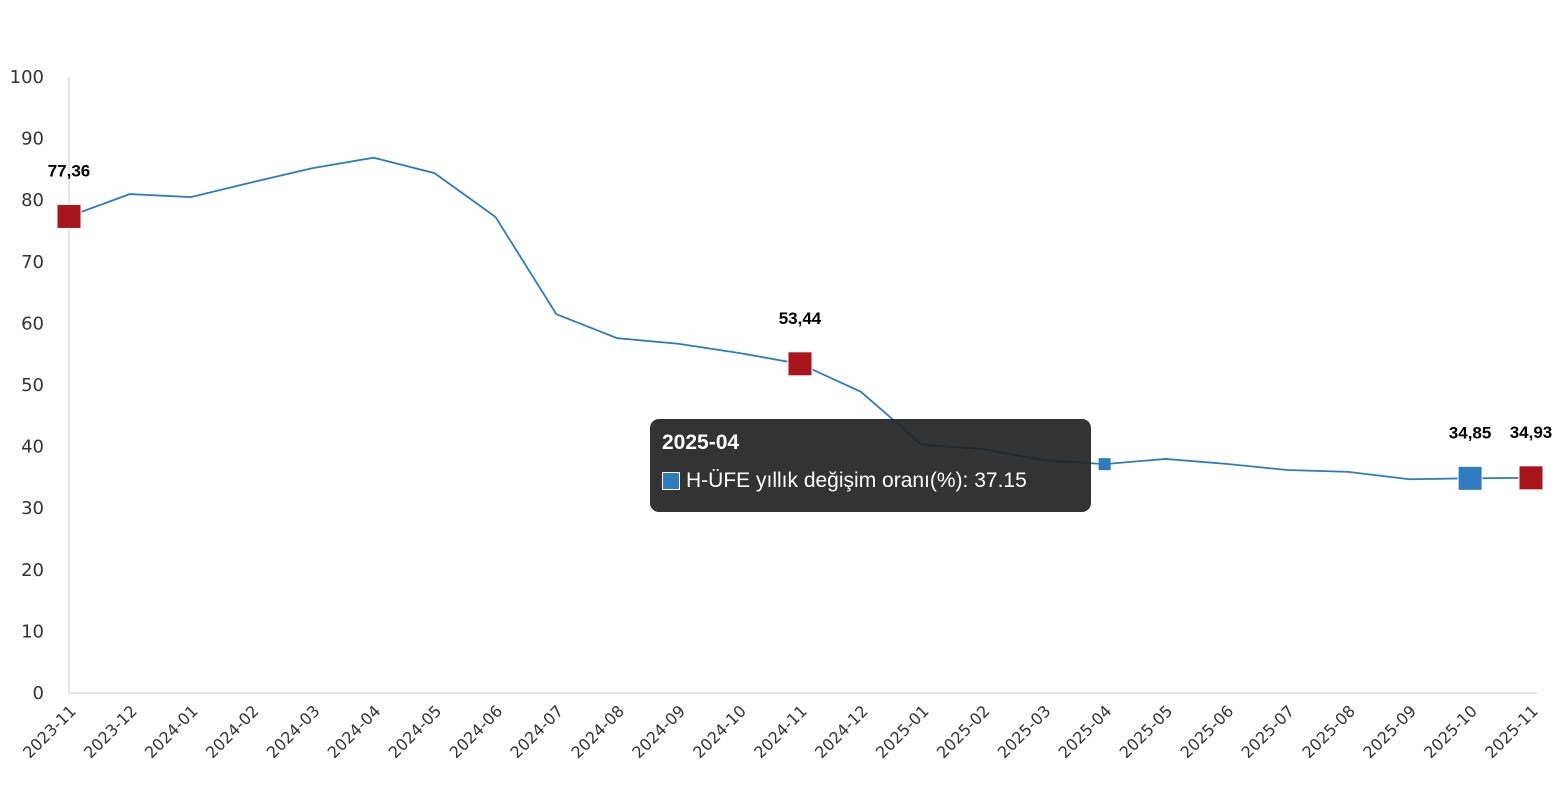 The width and height of the screenshot is (1556, 800). Describe the element at coordinates (38, 693) in the screenshot. I see `y-tick-label: 0` at that location.